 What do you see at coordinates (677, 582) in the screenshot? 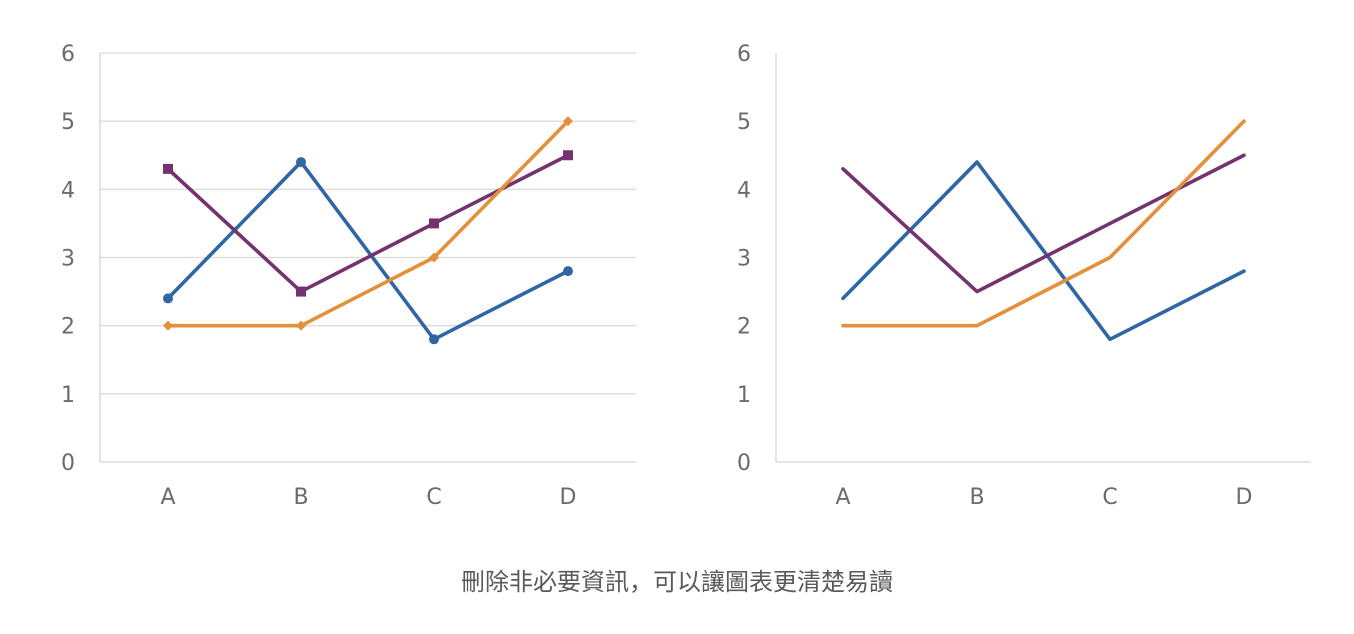
I see `caption-text: 刪除非必要資訊，可以讓圖表更清楚易讀` at bounding box center [677, 582].